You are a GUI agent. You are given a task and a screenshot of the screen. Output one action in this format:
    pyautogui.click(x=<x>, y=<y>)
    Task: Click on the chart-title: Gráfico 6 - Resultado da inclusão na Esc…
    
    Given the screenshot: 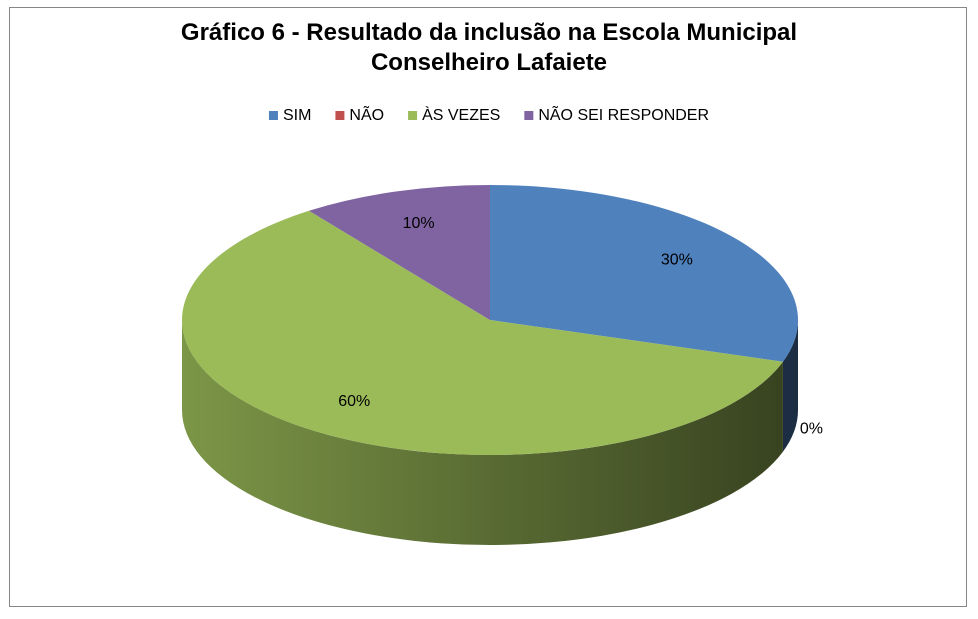 What is the action you would take?
    pyautogui.click(x=489, y=47)
    